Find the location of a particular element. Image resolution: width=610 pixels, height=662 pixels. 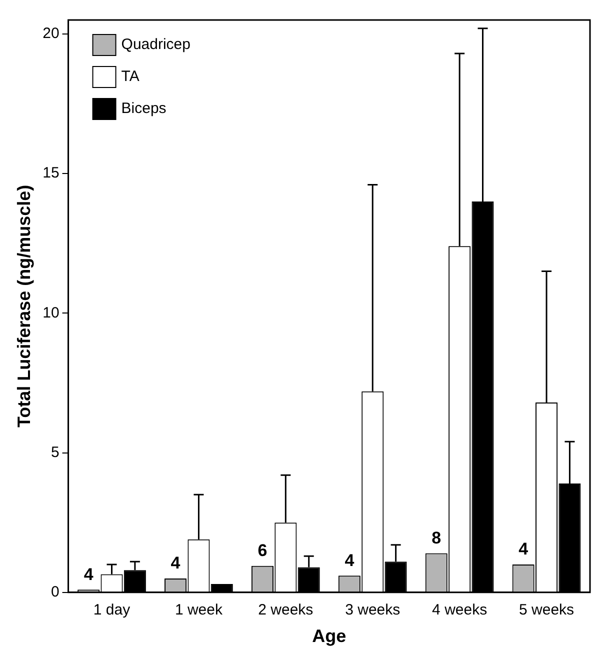

x-axis-title: Age is located at coordinates (329, 636).